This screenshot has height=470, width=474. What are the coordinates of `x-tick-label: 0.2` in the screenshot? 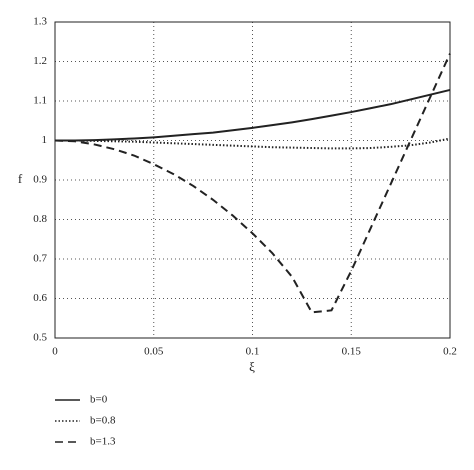 It's located at (450, 352).